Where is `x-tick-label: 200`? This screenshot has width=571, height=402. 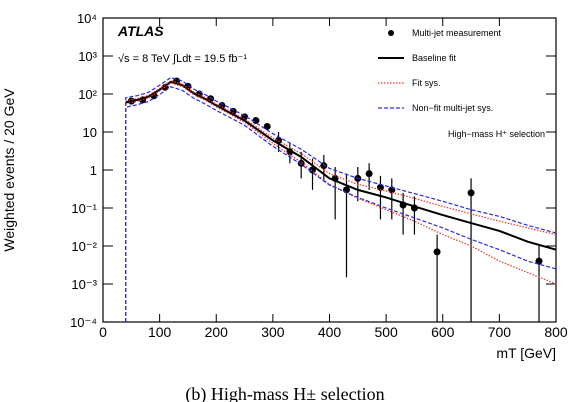 x-tick-label: 200 is located at coordinates (217, 332).